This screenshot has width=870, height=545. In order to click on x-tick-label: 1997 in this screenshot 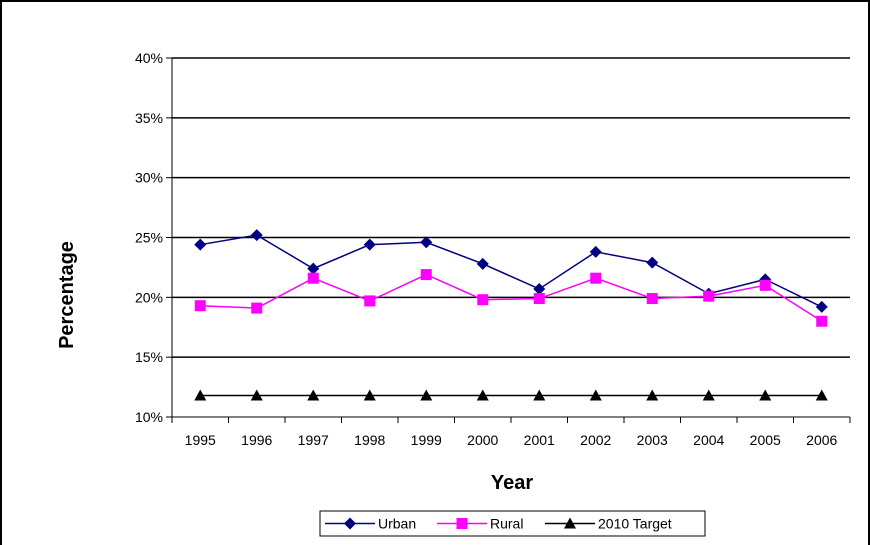, I will do `click(313, 440)`.